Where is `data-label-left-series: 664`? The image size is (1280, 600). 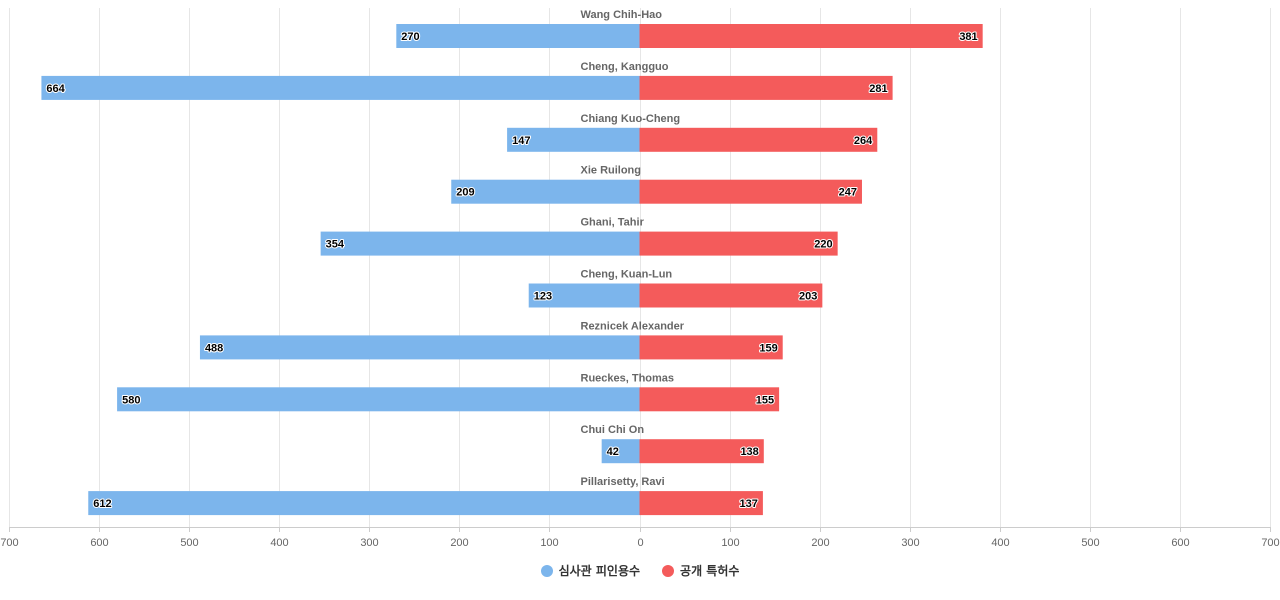 data-label-left-series: 664 is located at coordinates (55, 89).